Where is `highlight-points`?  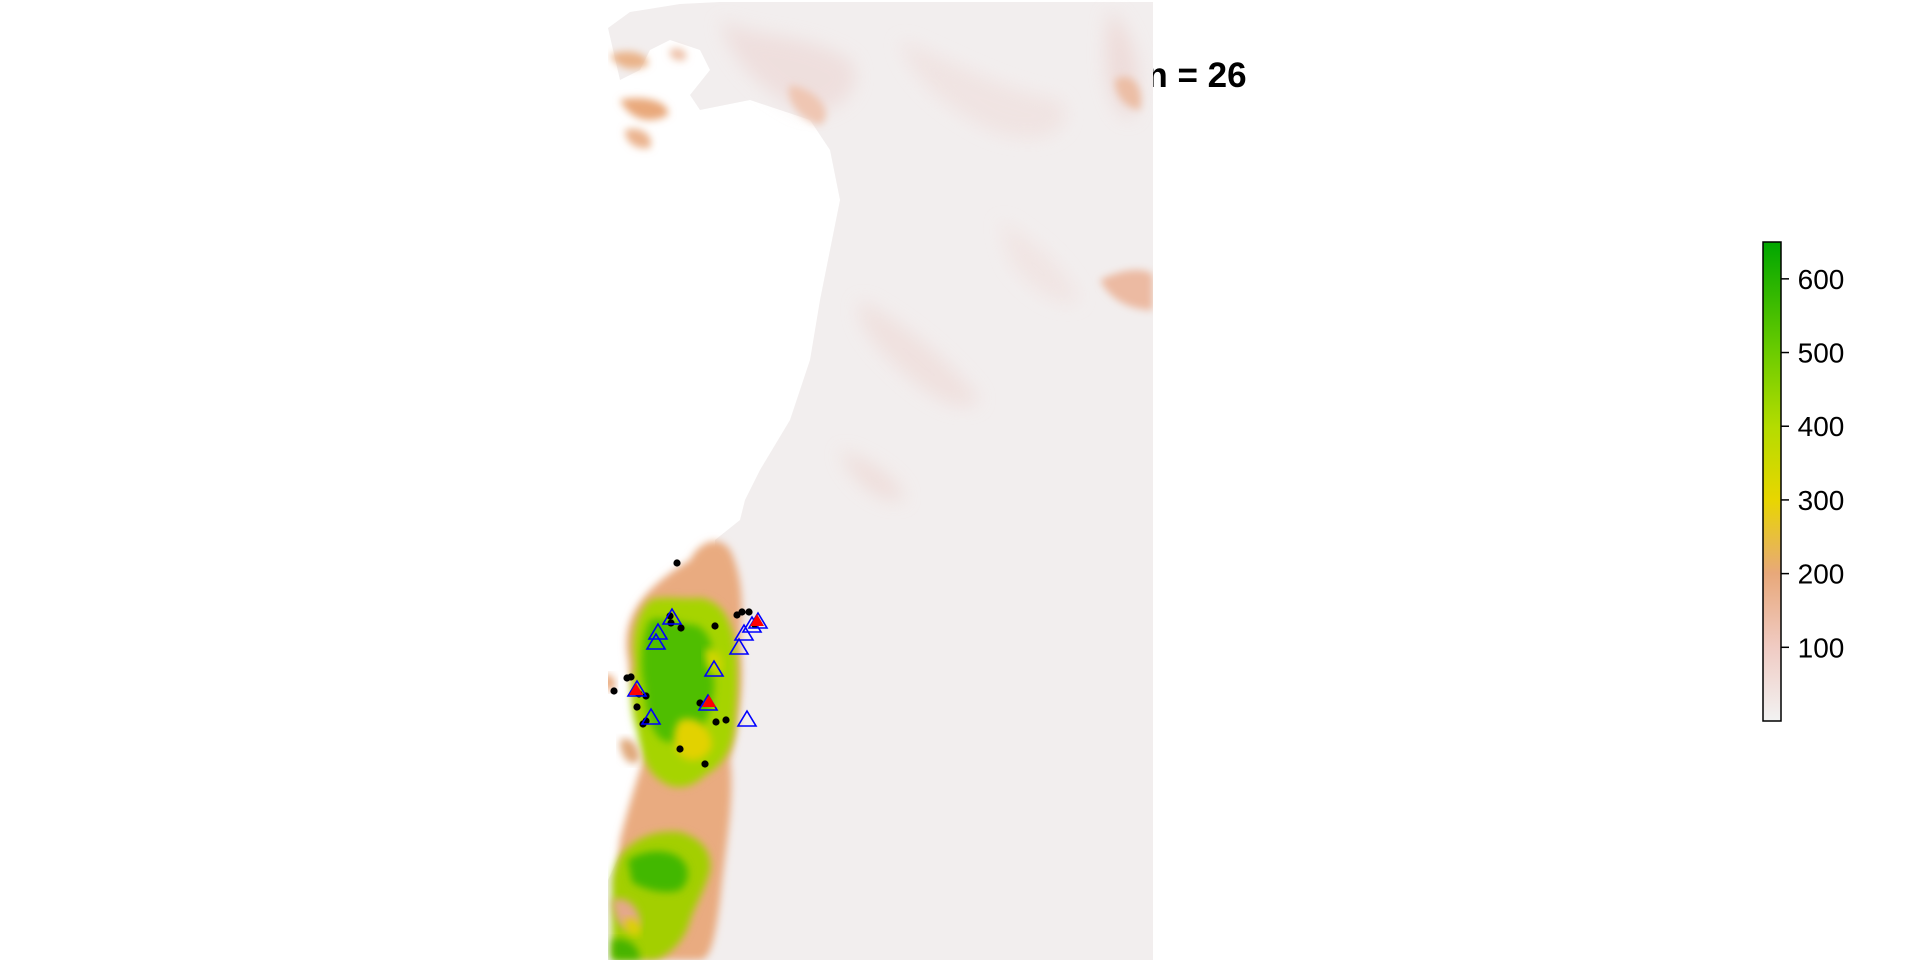 highlight-points is located at coordinates (696, 660).